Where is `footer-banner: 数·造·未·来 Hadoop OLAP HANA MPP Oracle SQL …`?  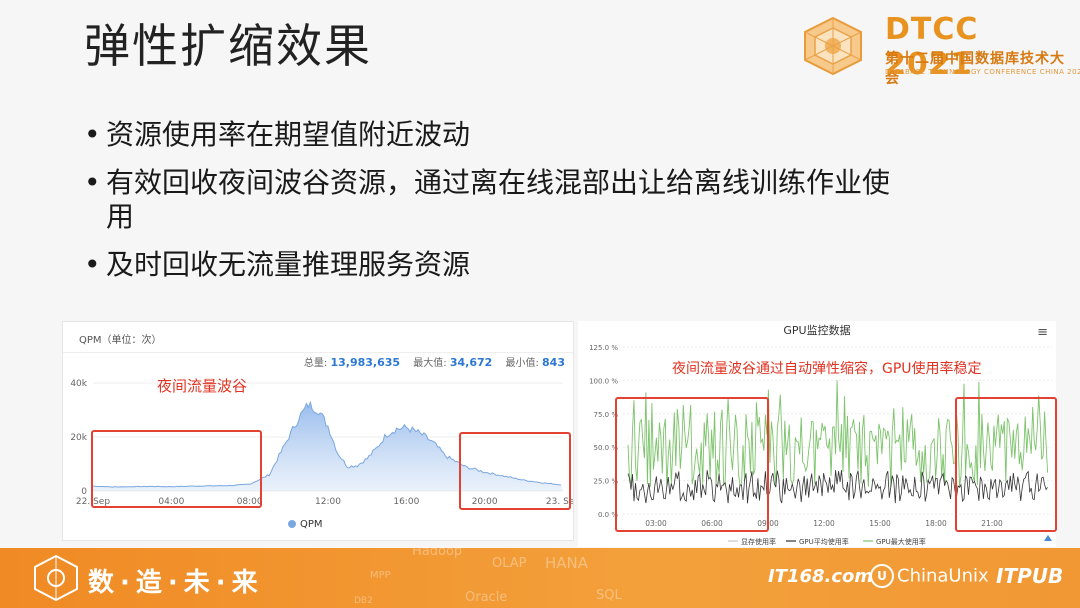 footer-banner: 数·造·未·来 Hadoop OLAP HANA MPP Oracle SQL … is located at coordinates (540, 578).